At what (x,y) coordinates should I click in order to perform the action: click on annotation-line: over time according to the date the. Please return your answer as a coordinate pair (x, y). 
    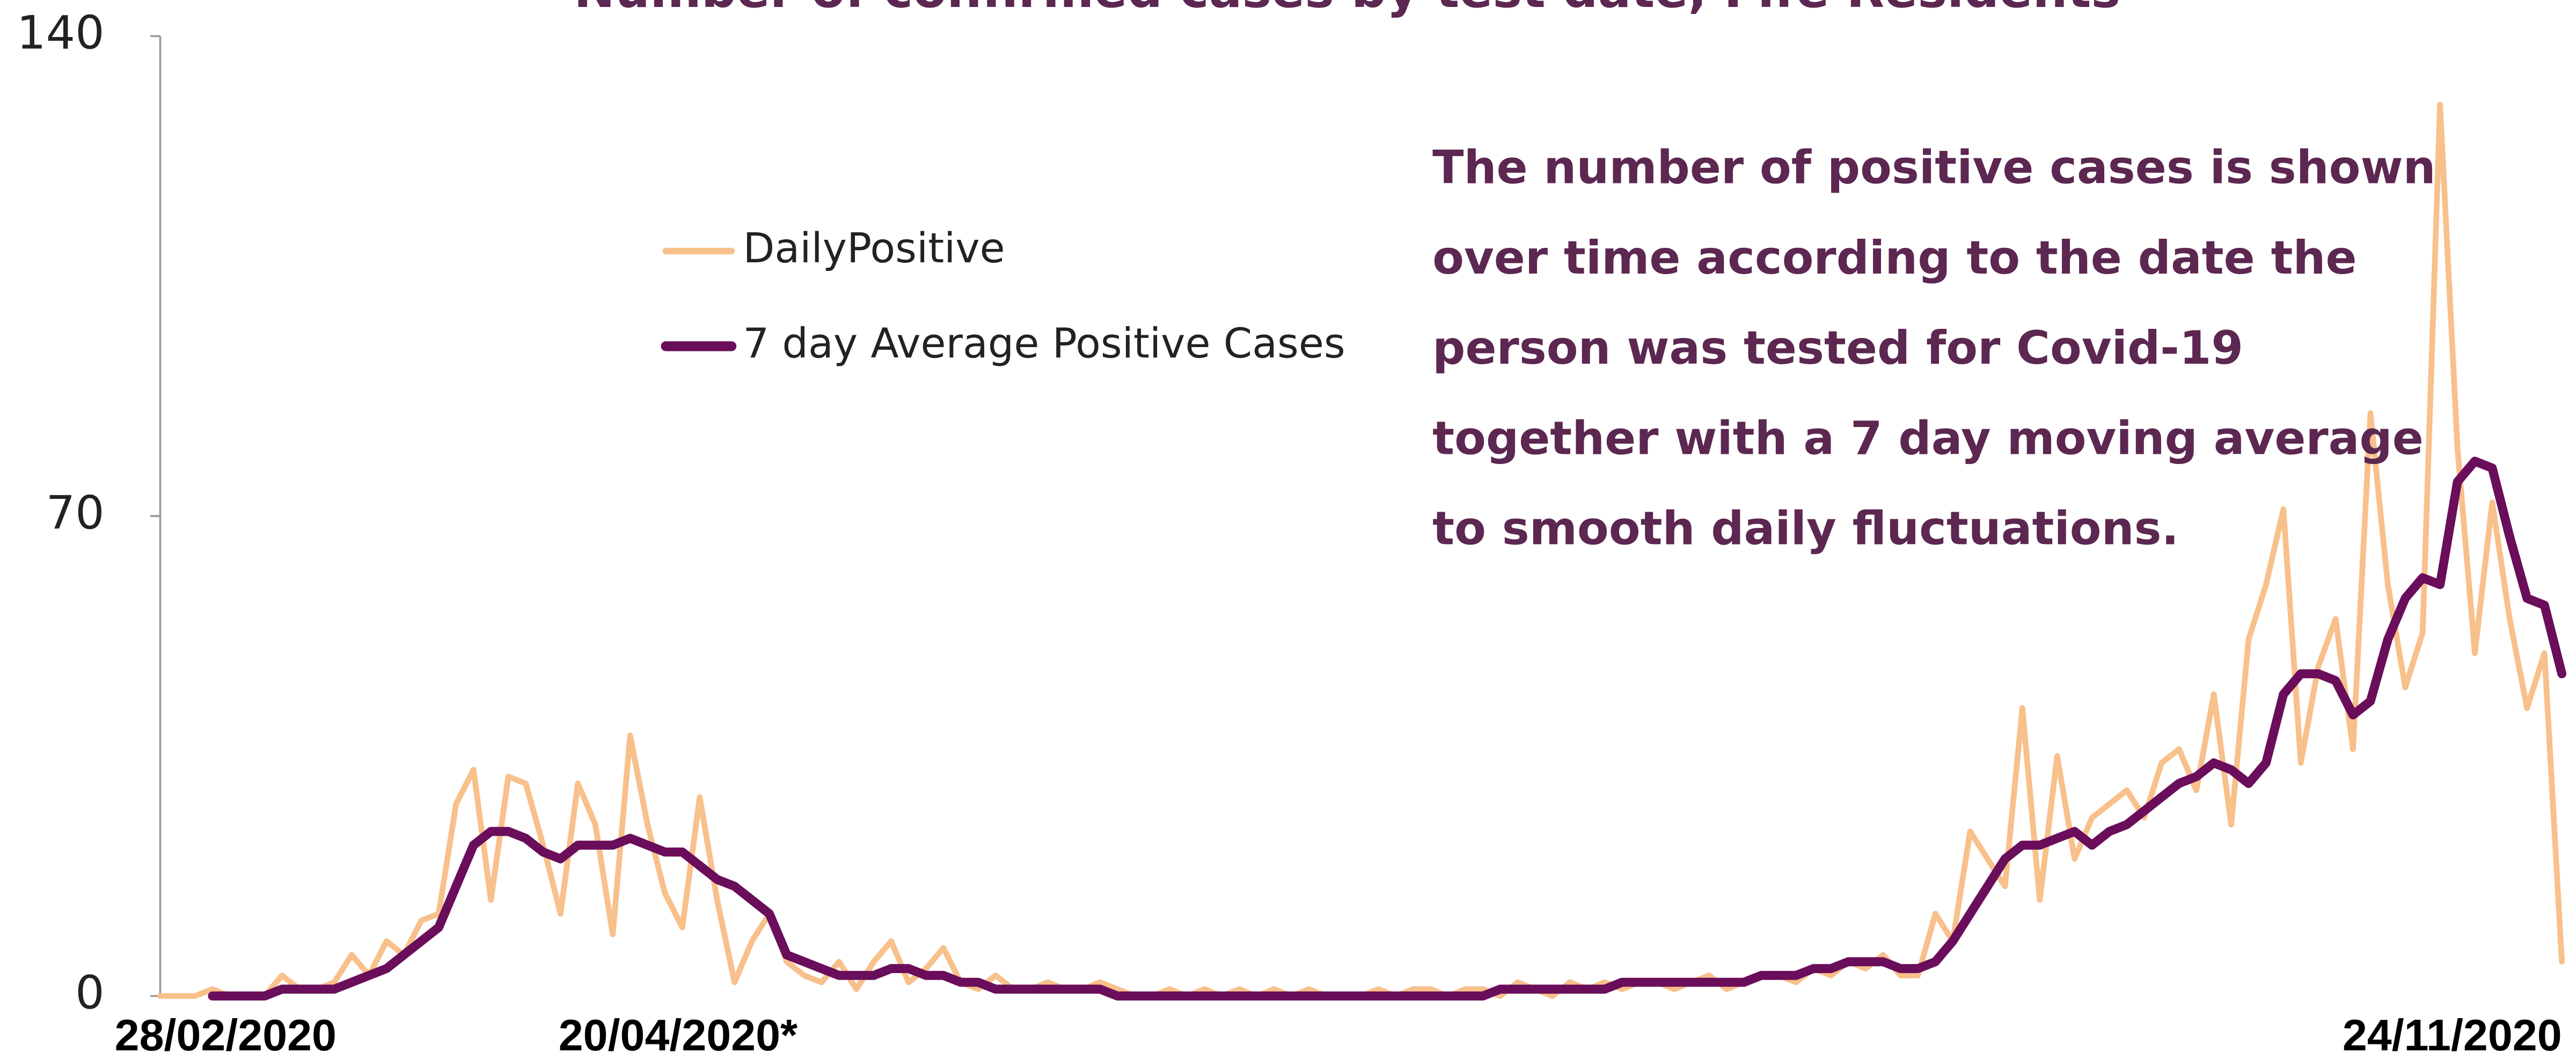
    Looking at the image, I should click on (1894, 258).